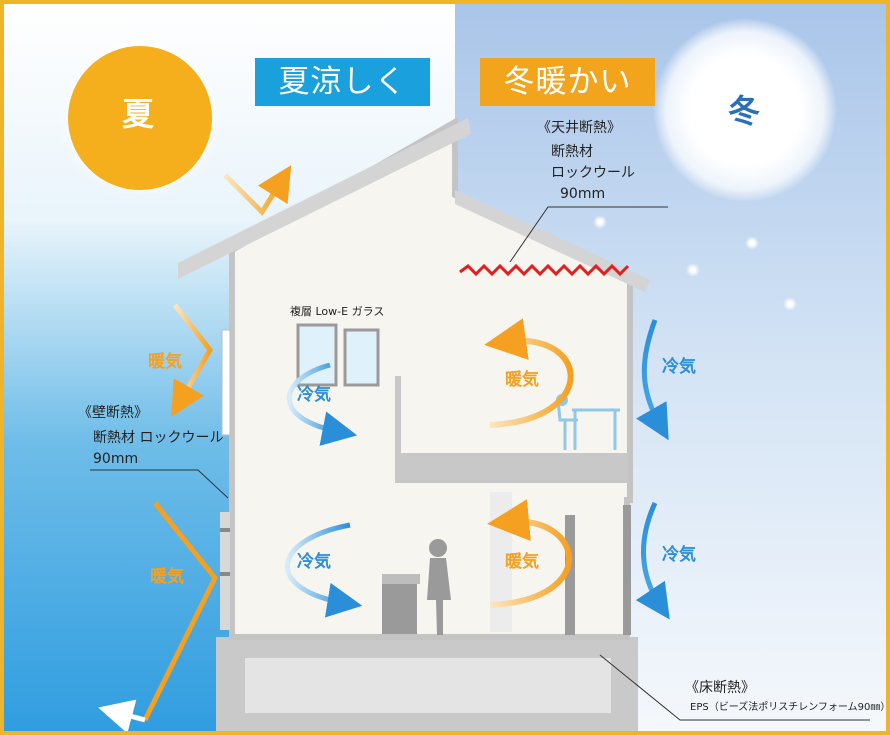 This screenshot has width=890, height=735. I want to click on sun-ray-reflect, so click(257, 190).